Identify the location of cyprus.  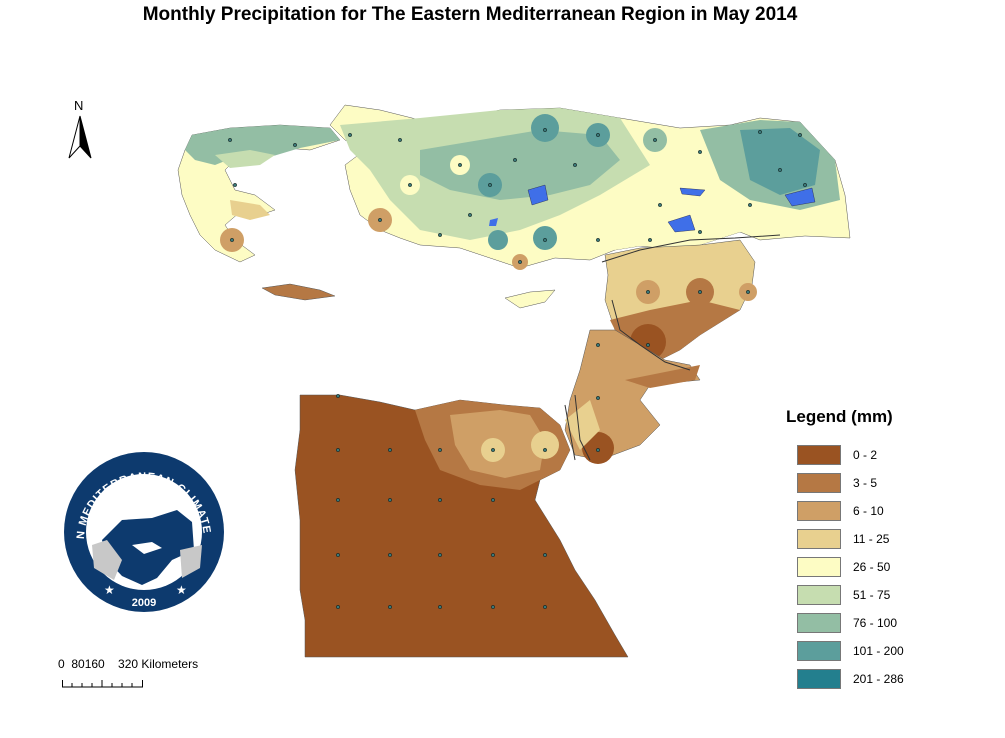
(530, 299).